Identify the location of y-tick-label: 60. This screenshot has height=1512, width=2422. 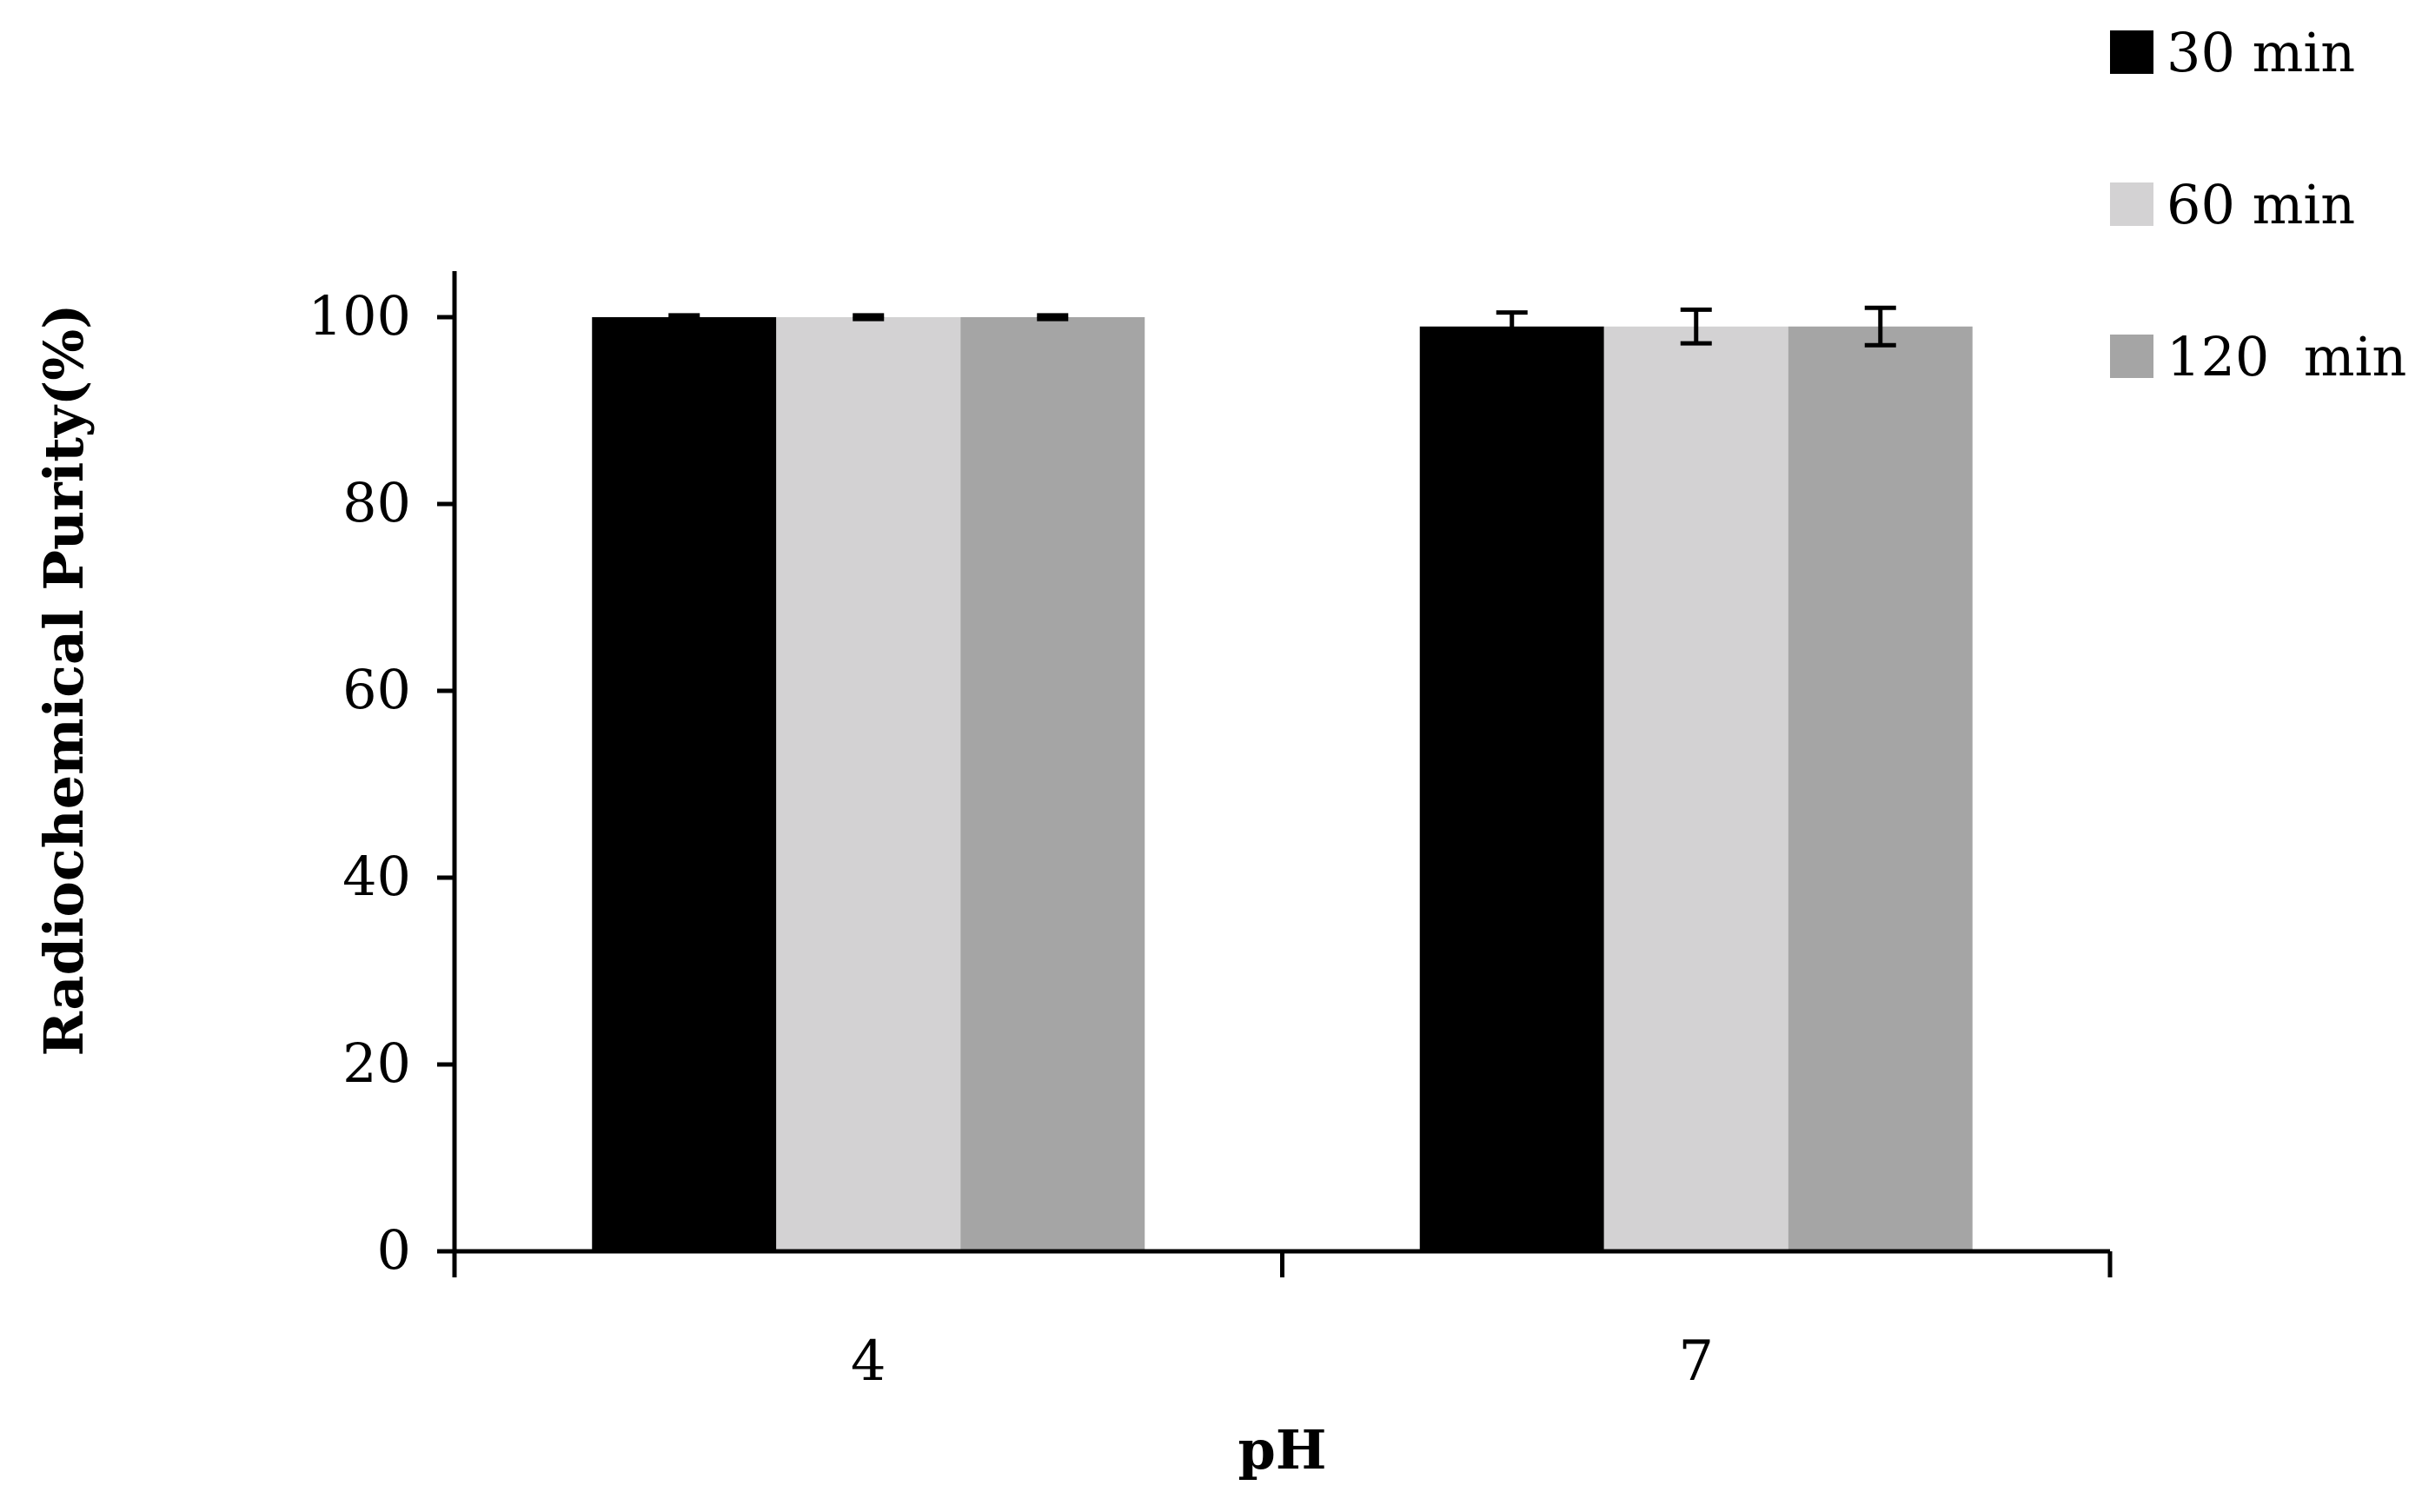
(376, 689).